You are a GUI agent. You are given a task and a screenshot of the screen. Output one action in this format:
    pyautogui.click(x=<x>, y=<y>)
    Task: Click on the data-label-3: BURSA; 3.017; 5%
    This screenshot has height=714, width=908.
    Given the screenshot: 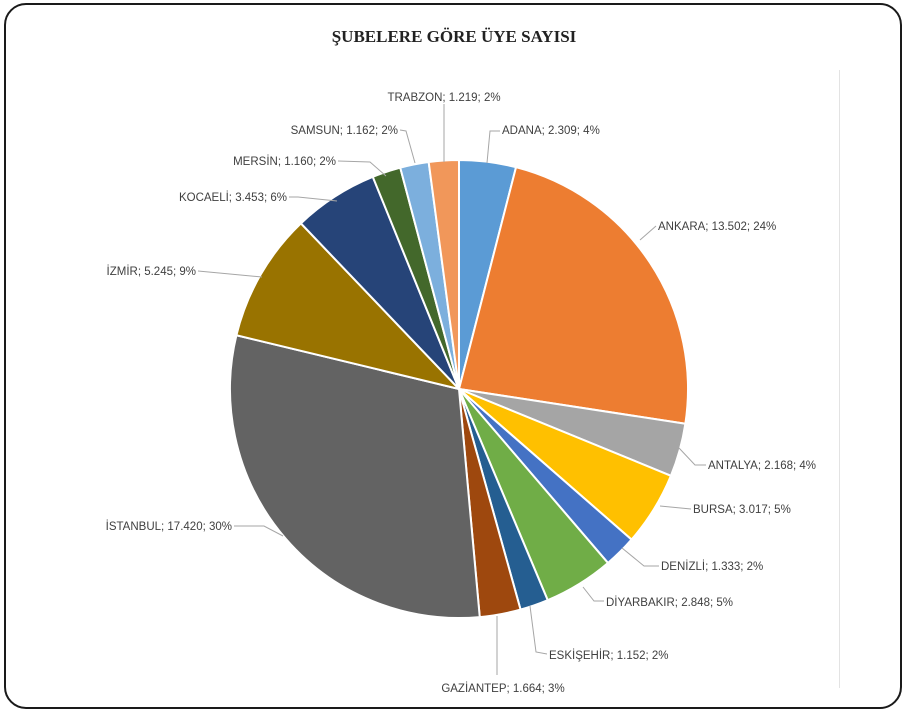 What is the action you would take?
    pyautogui.click(x=742, y=510)
    